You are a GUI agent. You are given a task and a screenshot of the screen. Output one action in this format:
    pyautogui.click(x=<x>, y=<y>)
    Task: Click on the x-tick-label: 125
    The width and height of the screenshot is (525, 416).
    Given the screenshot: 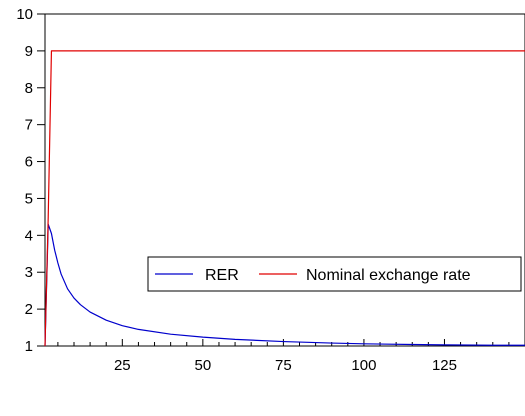 What is the action you would take?
    pyautogui.click(x=444, y=365)
    